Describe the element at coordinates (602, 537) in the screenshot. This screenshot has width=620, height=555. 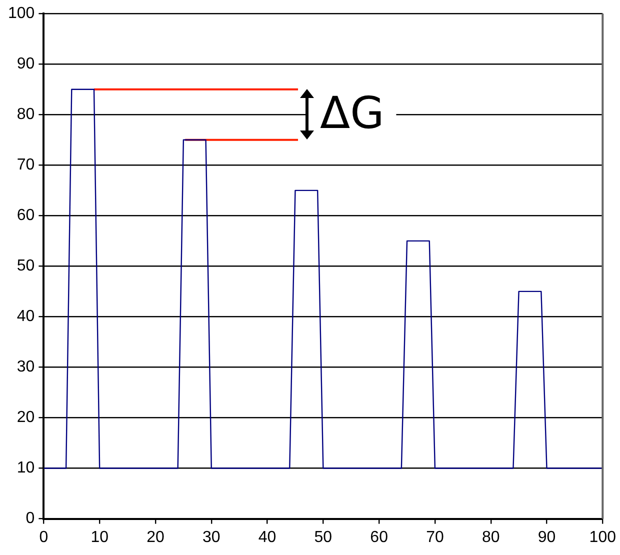
I see `x-tick-label: 100` at that location.